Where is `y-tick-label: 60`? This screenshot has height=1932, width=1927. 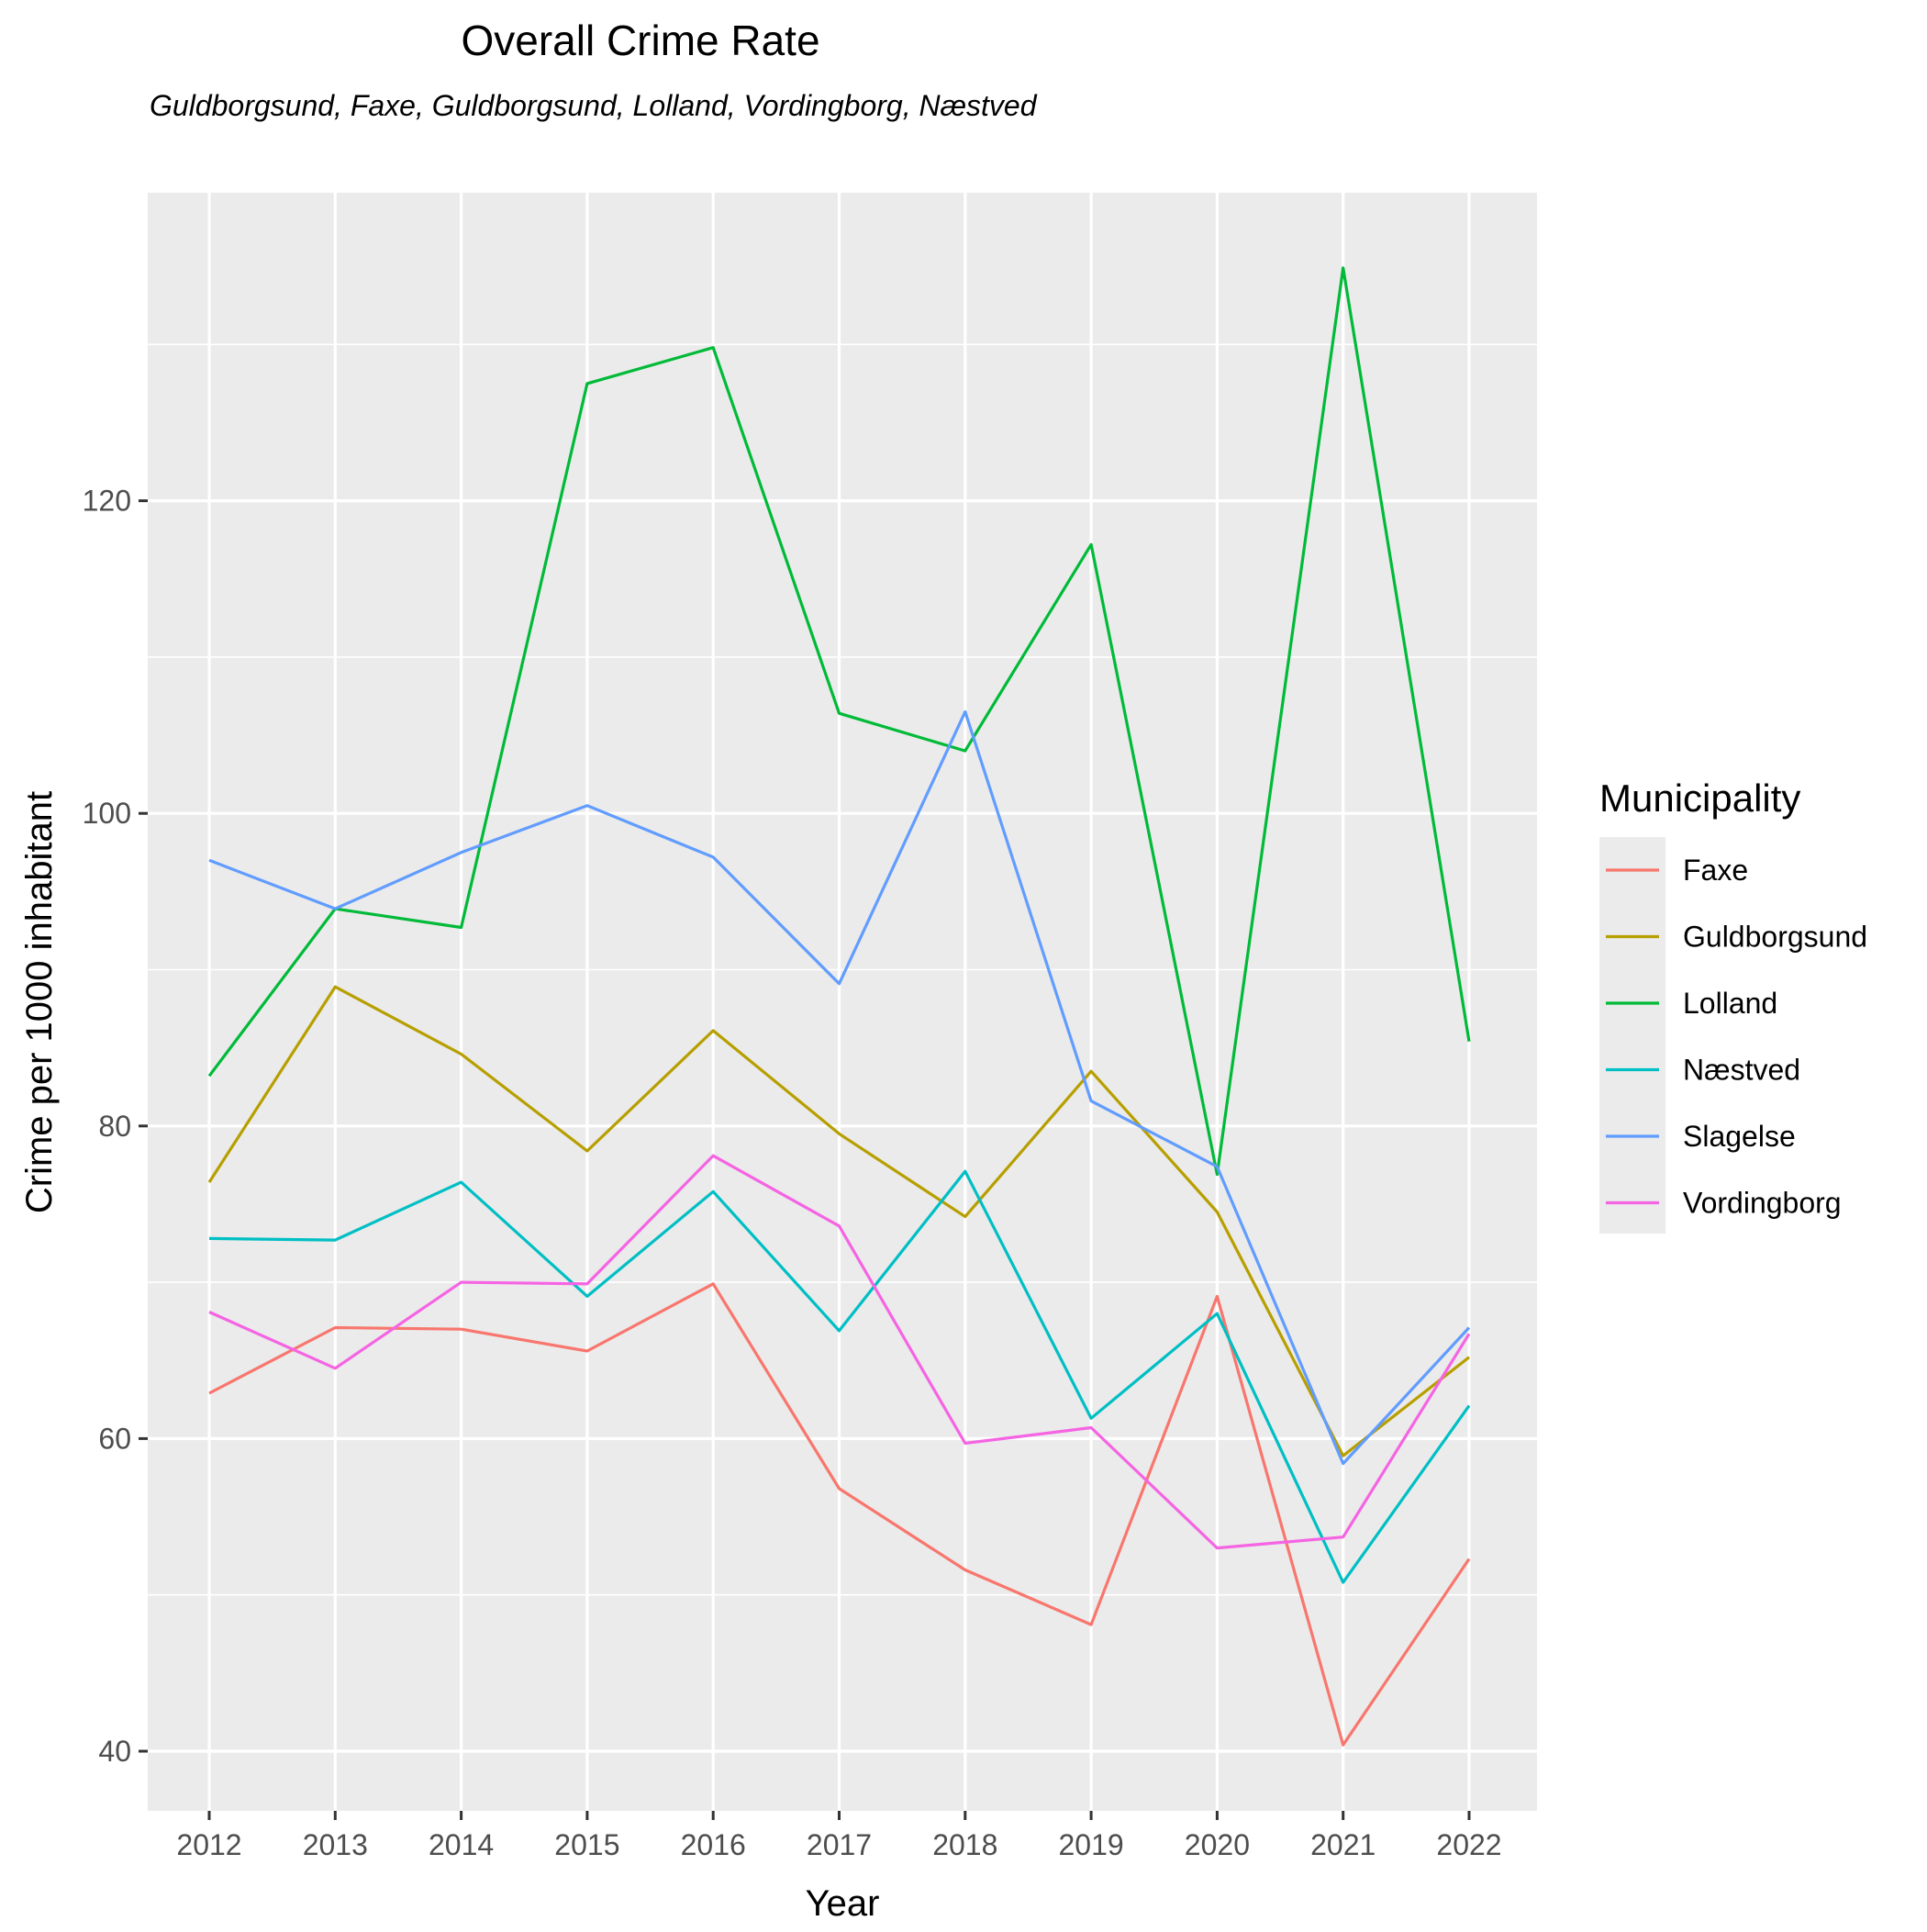
y-tick-label: 60 is located at coordinates (114, 1438).